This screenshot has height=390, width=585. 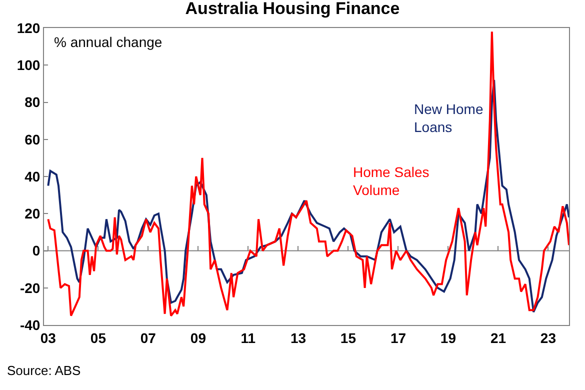 I want to click on y-tick-label: 100, so click(x=28, y=65).